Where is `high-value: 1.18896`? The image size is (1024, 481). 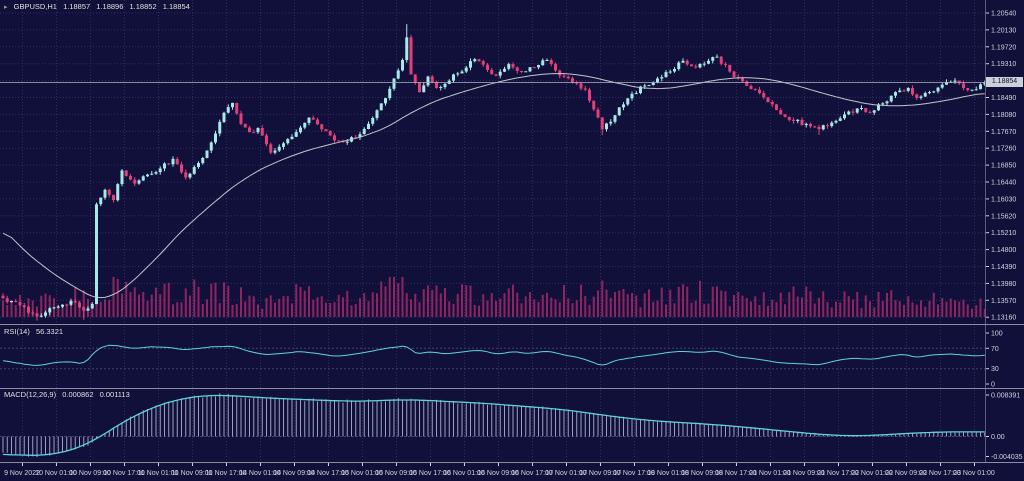 high-value: 1.18896 is located at coordinates (110, 6).